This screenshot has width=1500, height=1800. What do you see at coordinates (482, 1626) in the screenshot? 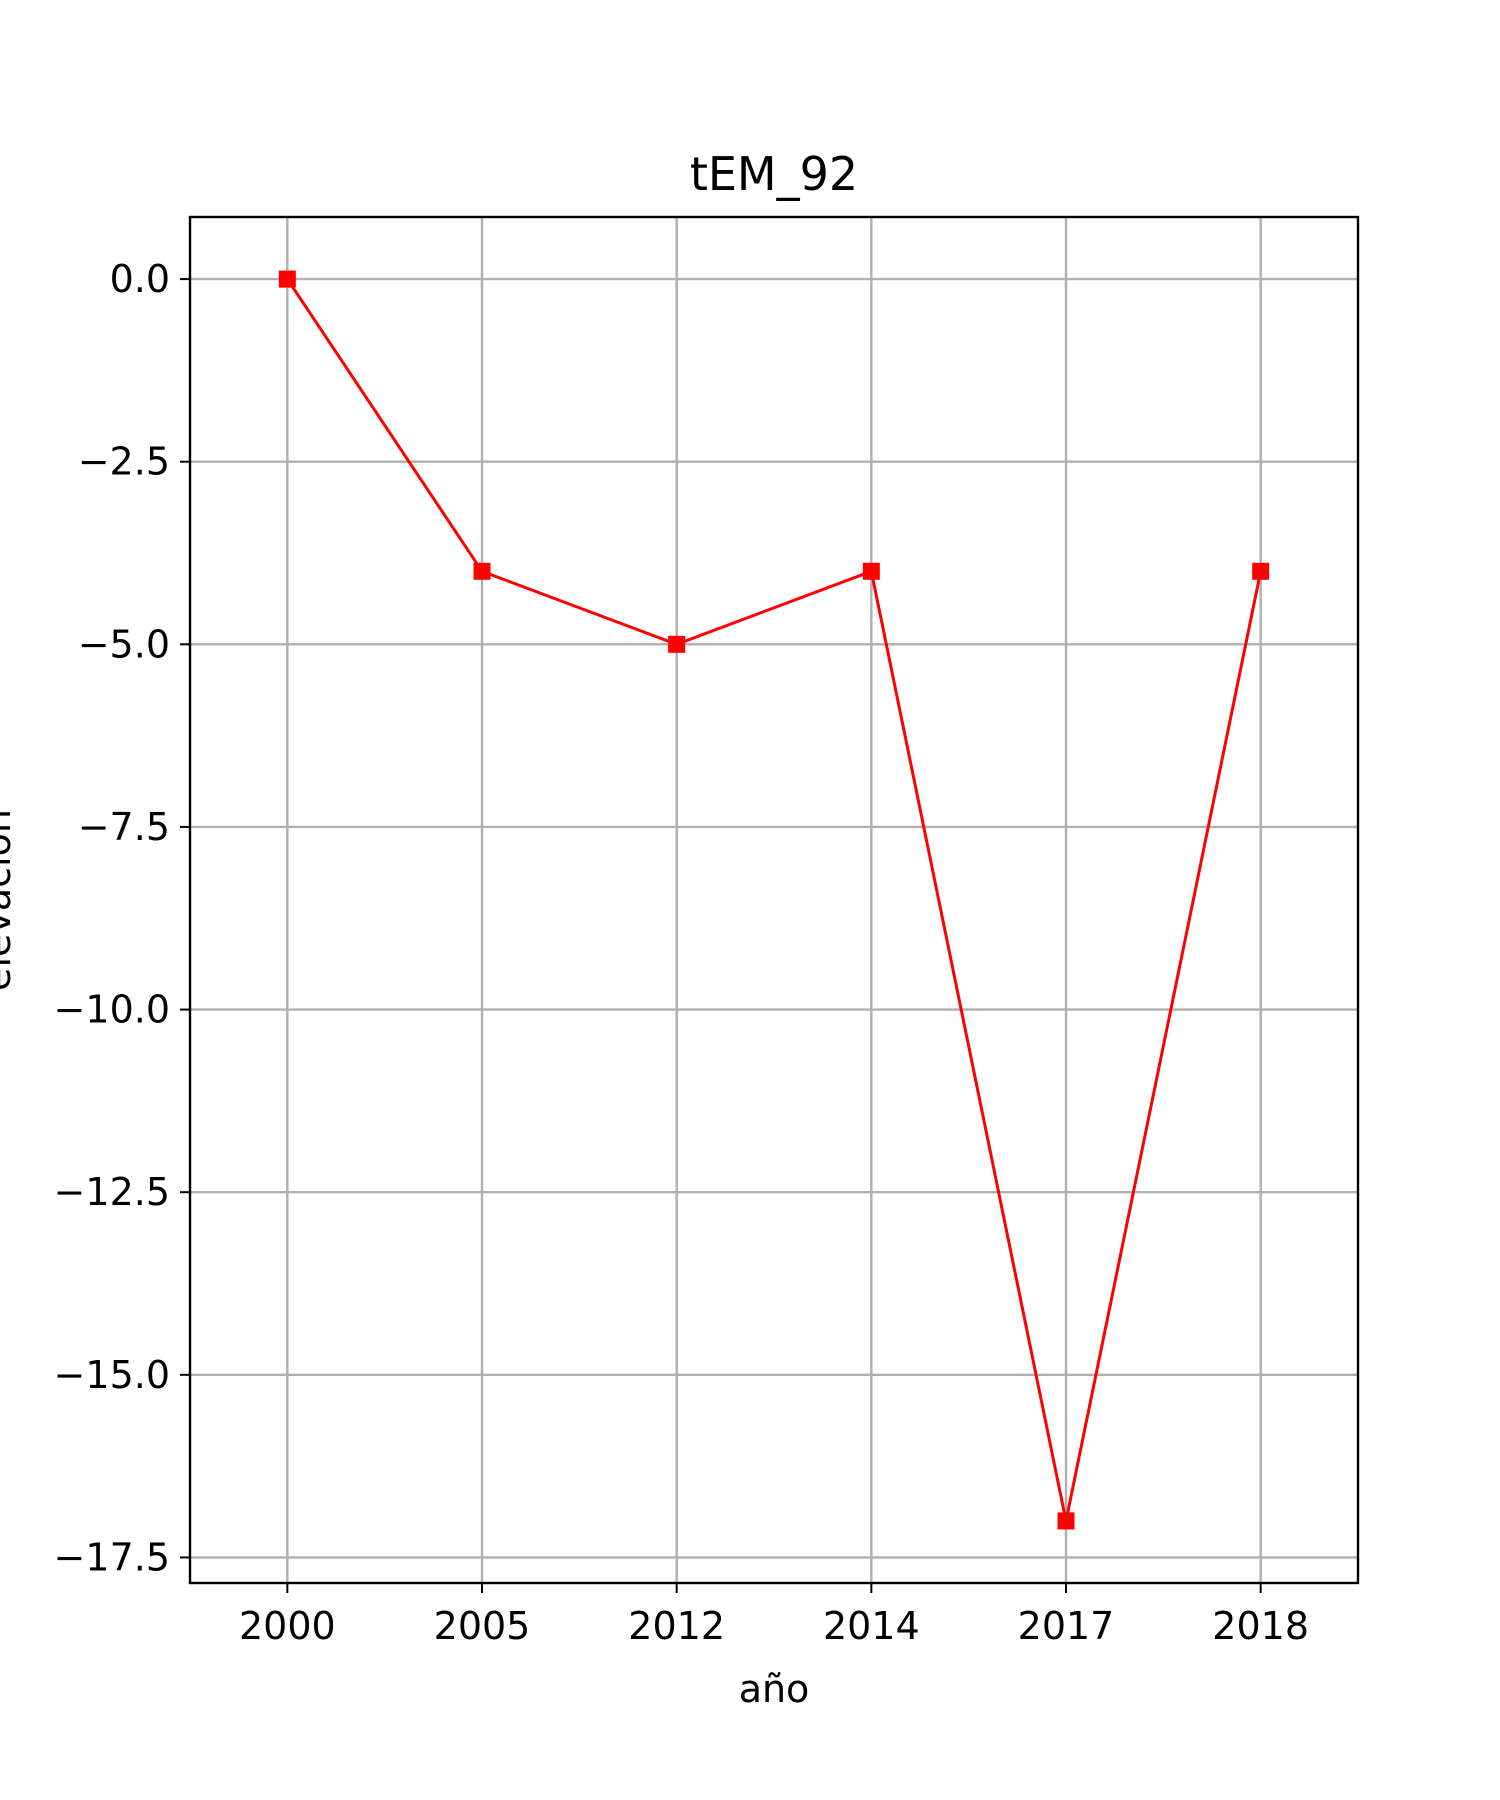
I see `x-tick-label: 2005` at bounding box center [482, 1626].